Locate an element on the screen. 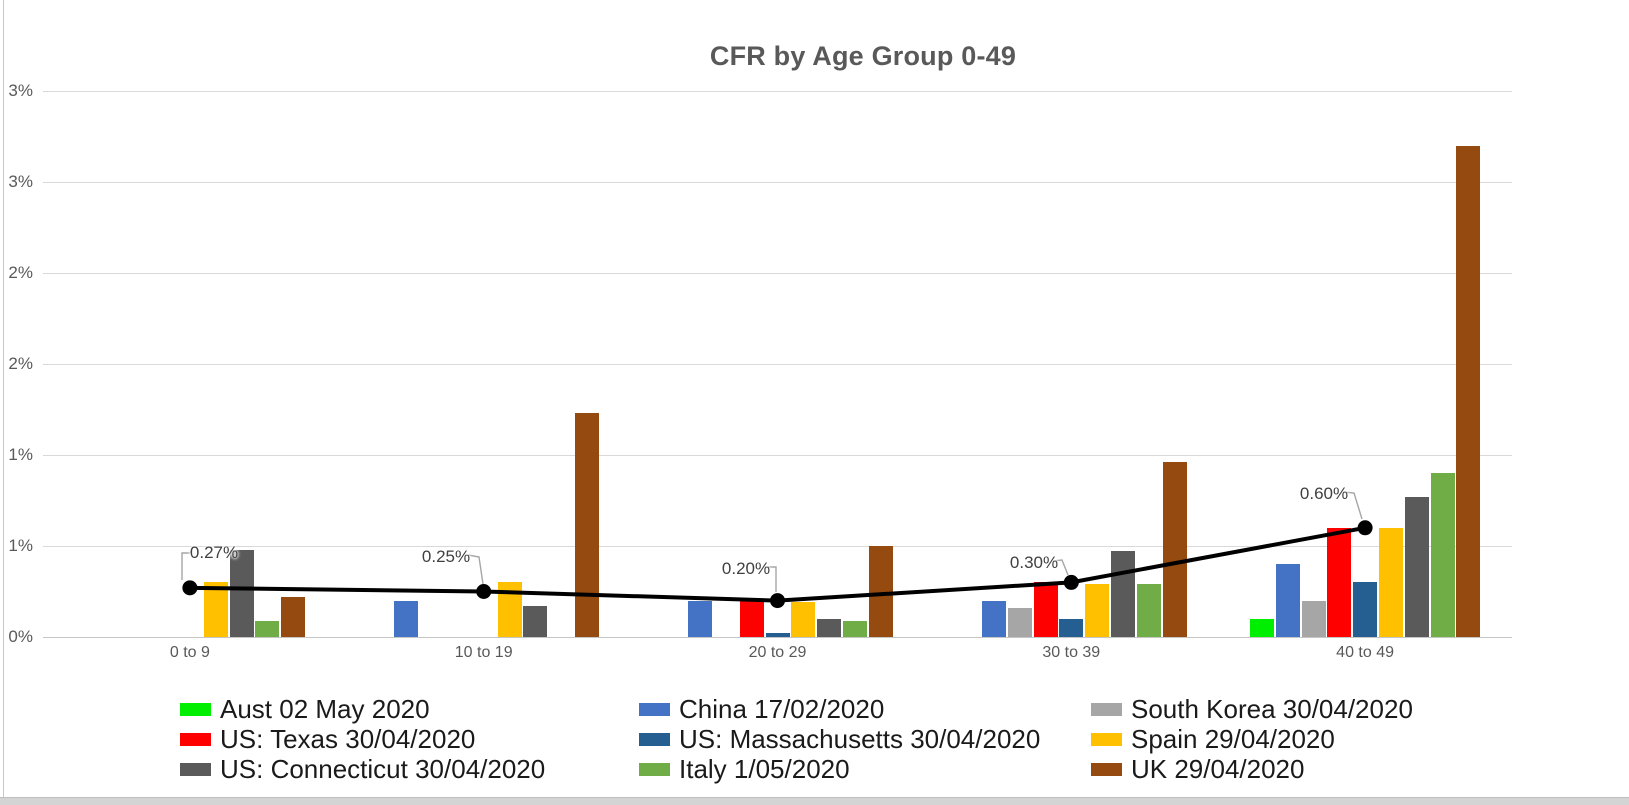 This screenshot has width=1629, height=805. legend-label: South Korea 30/04/2020 is located at coordinates (1272, 708).